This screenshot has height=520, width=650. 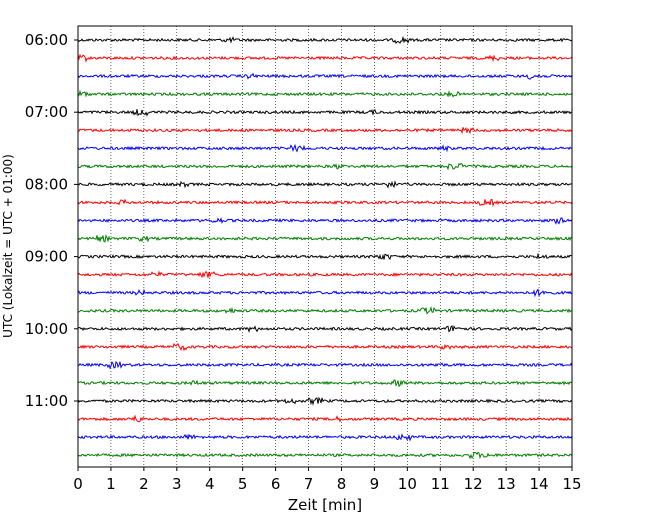 What do you see at coordinates (78, 484) in the screenshot?
I see `x-tick-label: 0` at bounding box center [78, 484].